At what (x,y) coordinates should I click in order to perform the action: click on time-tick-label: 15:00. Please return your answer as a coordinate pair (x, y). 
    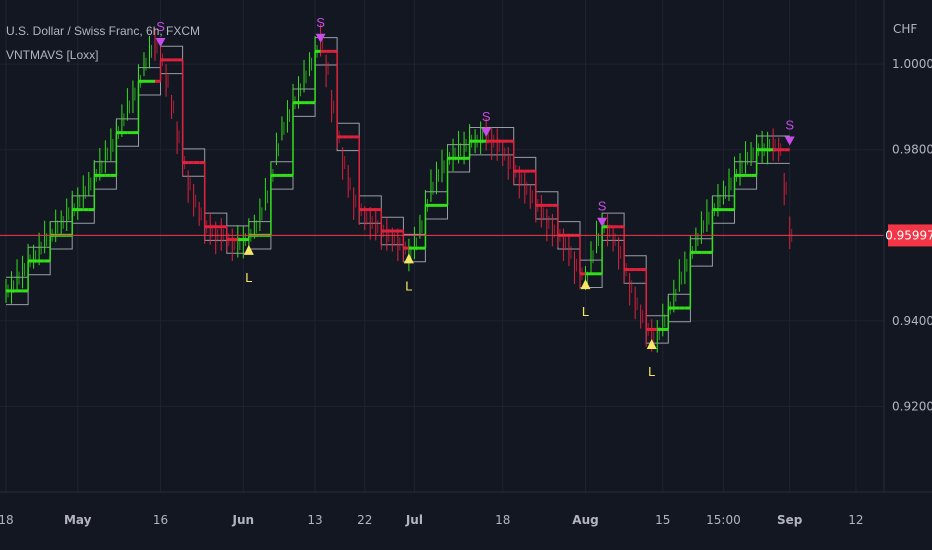
    Looking at the image, I should click on (723, 520).